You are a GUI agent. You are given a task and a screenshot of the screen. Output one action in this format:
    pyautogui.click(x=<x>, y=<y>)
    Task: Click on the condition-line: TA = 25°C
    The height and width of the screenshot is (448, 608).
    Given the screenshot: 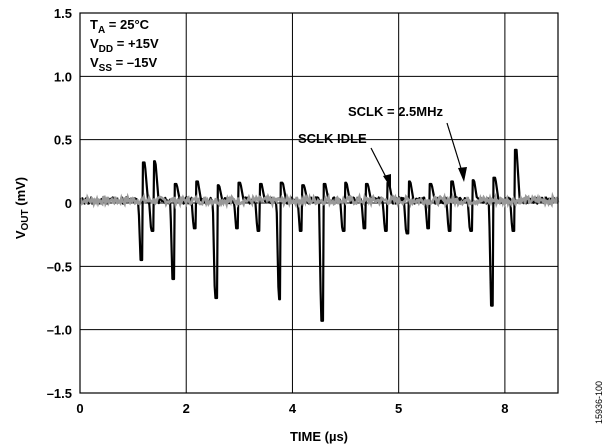 What is the action you would take?
    pyautogui.click(x=120, y=26)
    